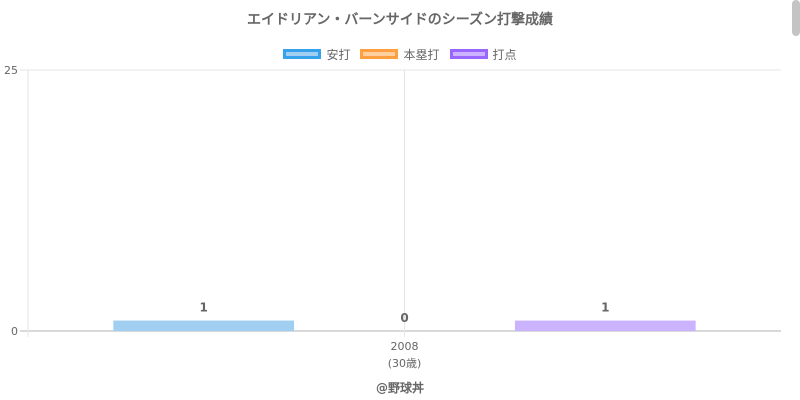  I want to click on legend-label-home-runs: 本塁打, so click(421, 54).